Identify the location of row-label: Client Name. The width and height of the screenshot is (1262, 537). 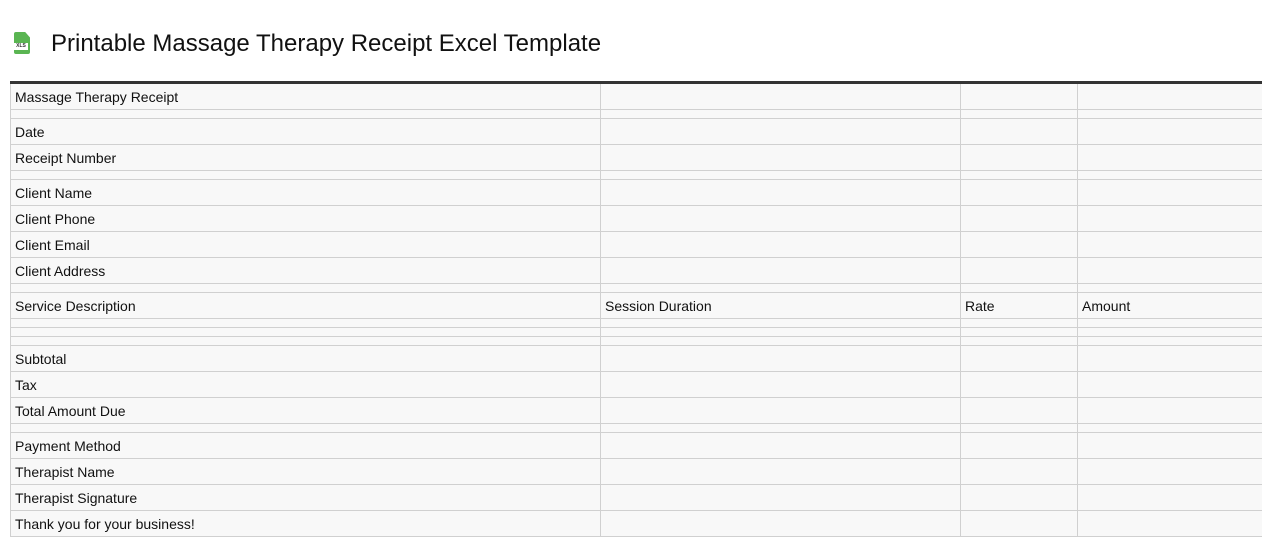
(305, 192).